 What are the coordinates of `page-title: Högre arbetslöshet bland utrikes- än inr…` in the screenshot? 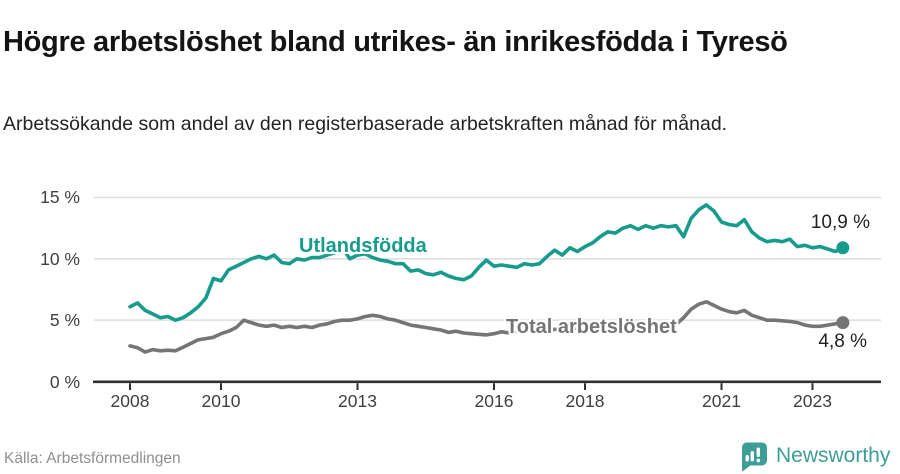 It's located at (395, 42).